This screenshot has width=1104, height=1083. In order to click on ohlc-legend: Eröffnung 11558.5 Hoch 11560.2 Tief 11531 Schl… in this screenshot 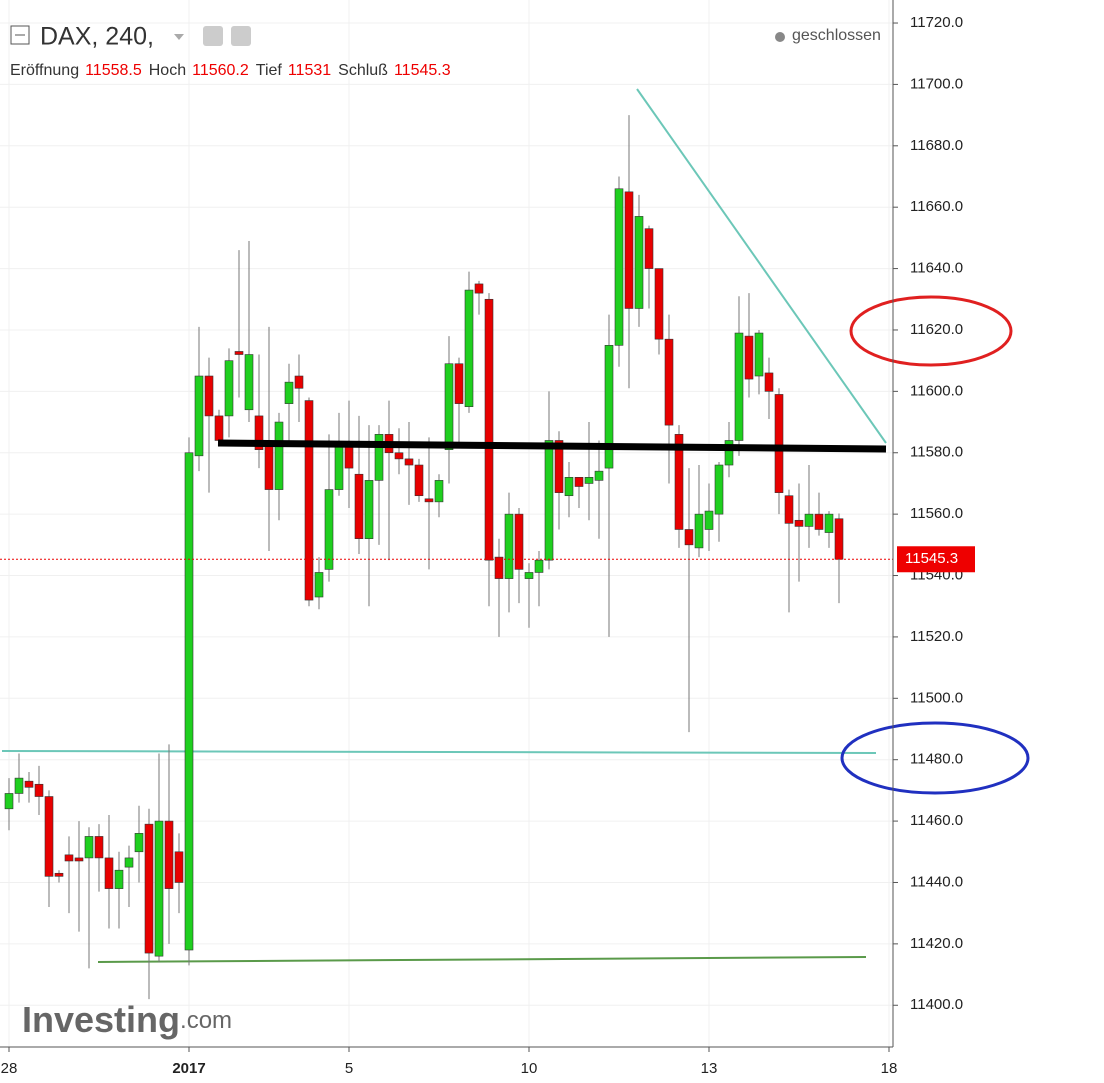, I will do `click(230, 70)`.